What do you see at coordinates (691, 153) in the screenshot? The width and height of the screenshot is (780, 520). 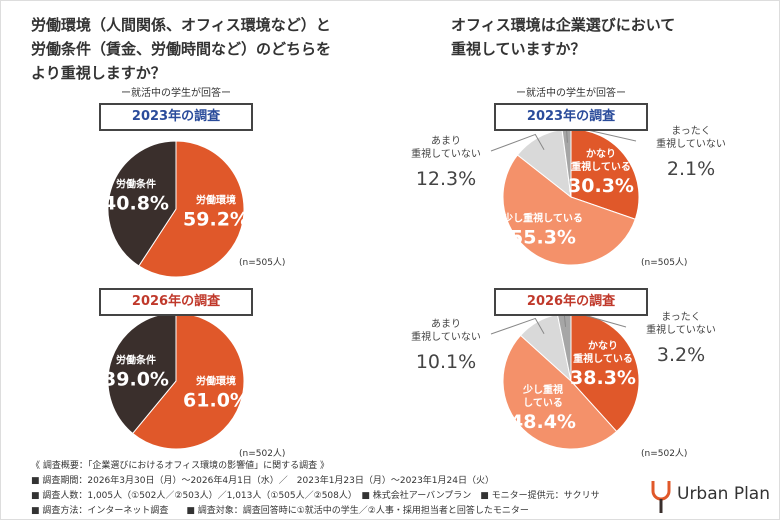 I see `slice-label: まったく 重視していない 2.1%` at bounding box center [691, 153].